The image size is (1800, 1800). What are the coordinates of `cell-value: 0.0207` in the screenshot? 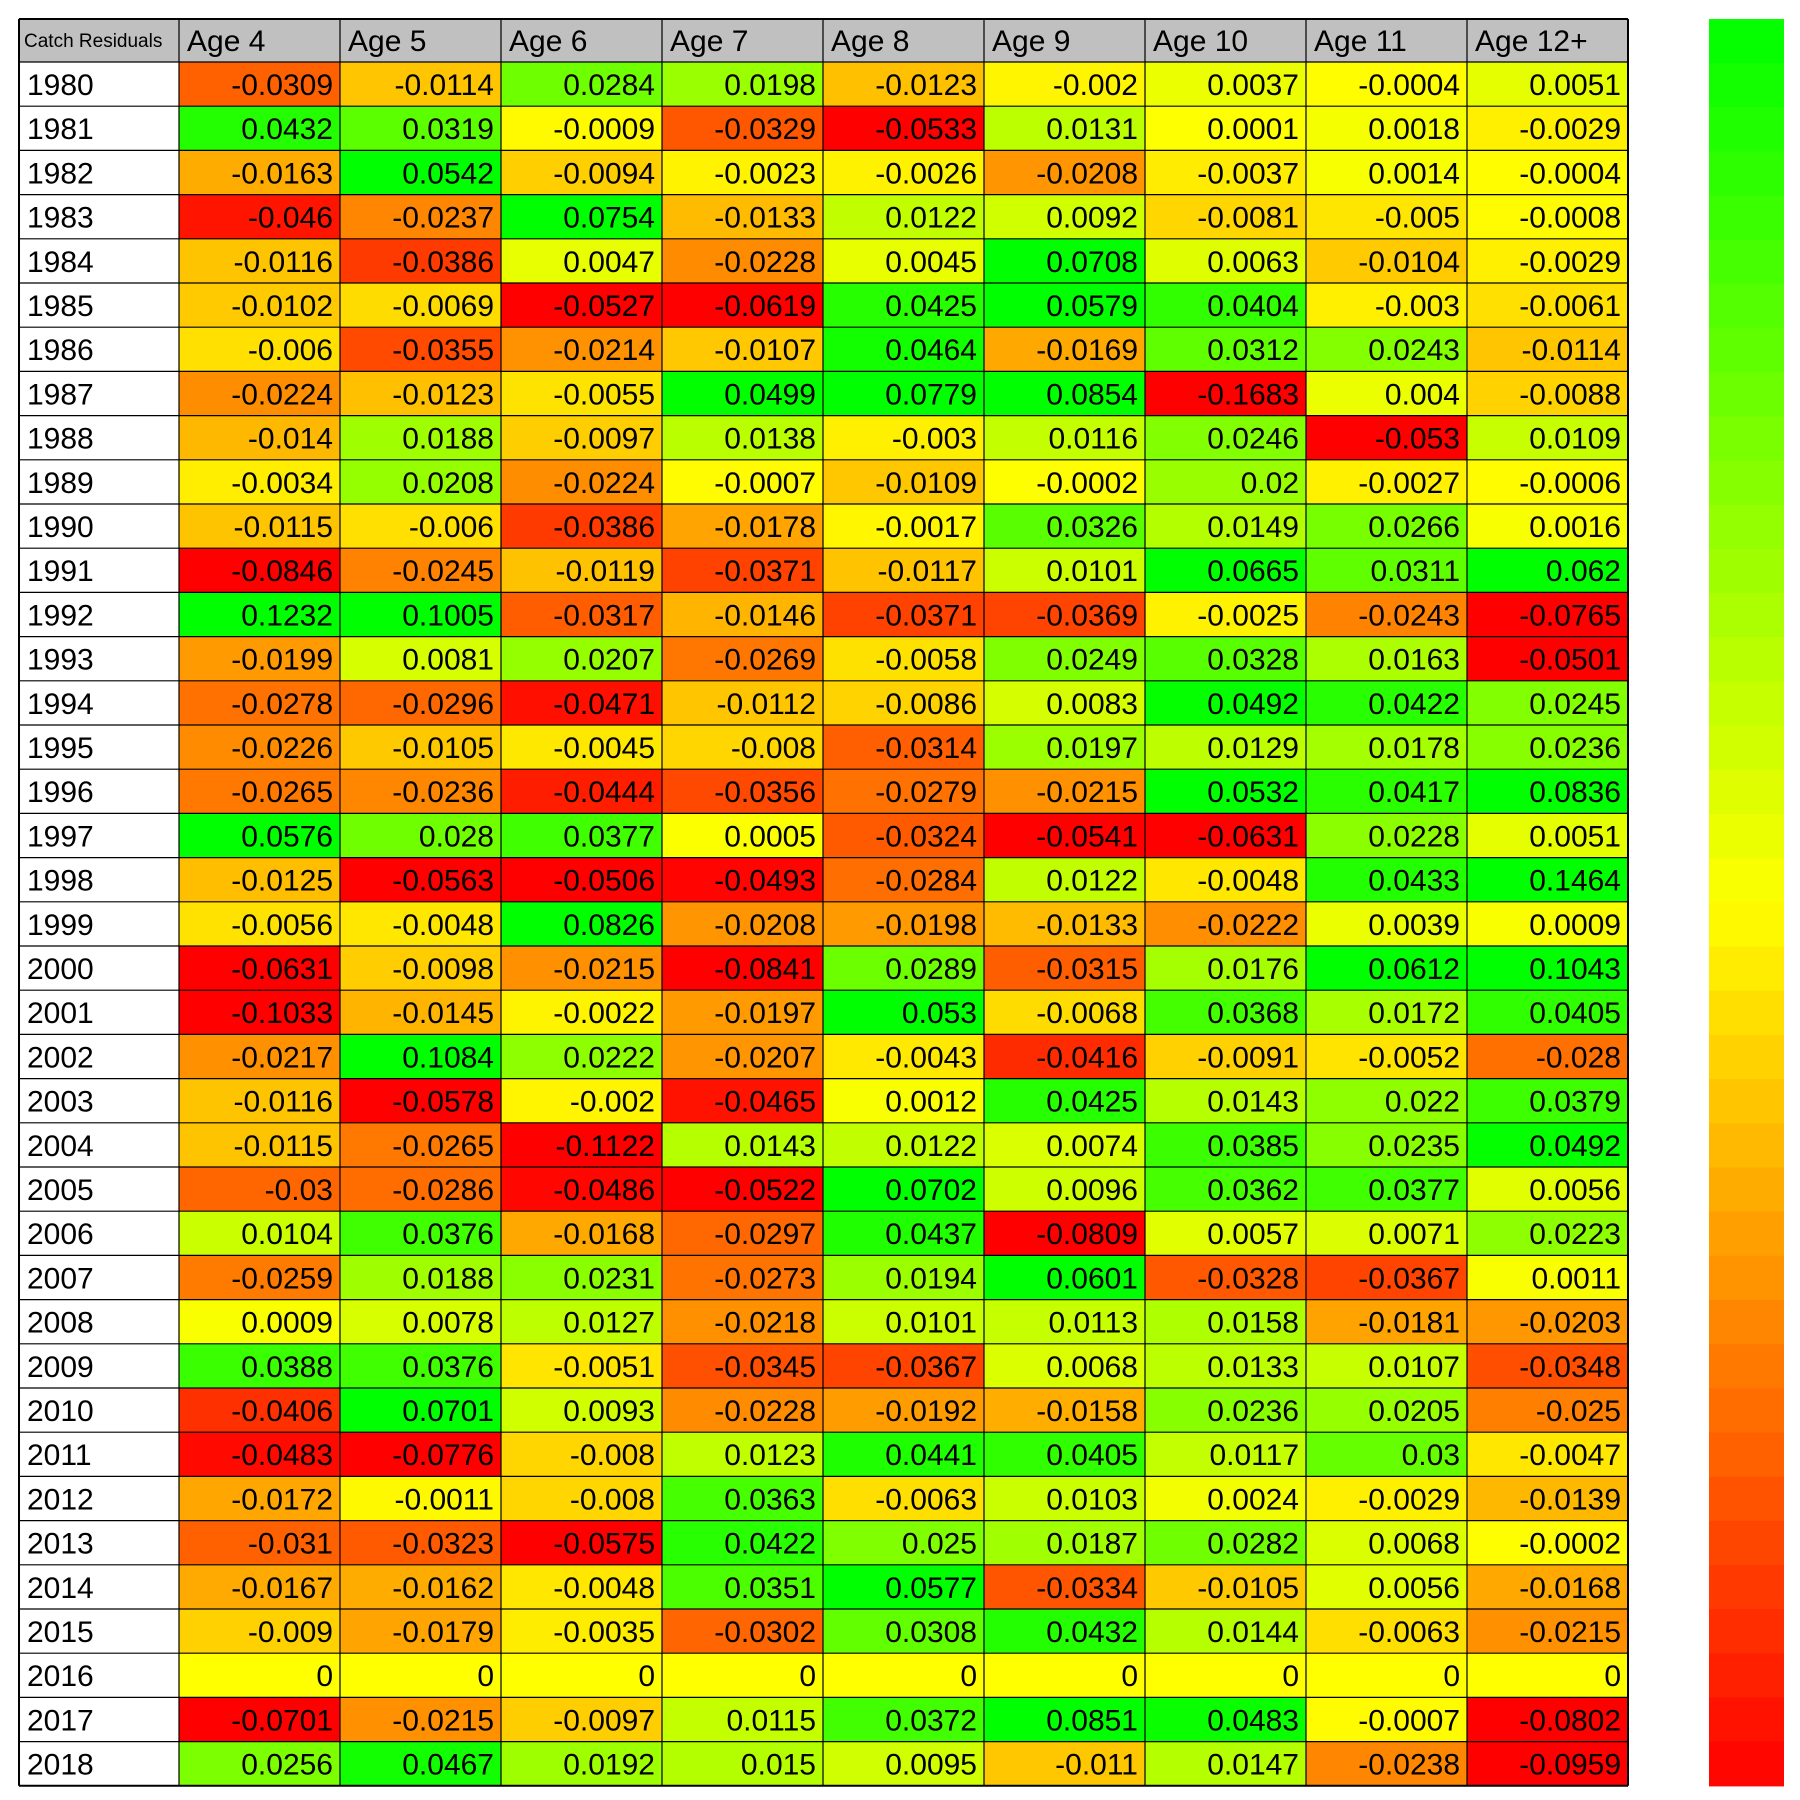 It's located at (609, 660).